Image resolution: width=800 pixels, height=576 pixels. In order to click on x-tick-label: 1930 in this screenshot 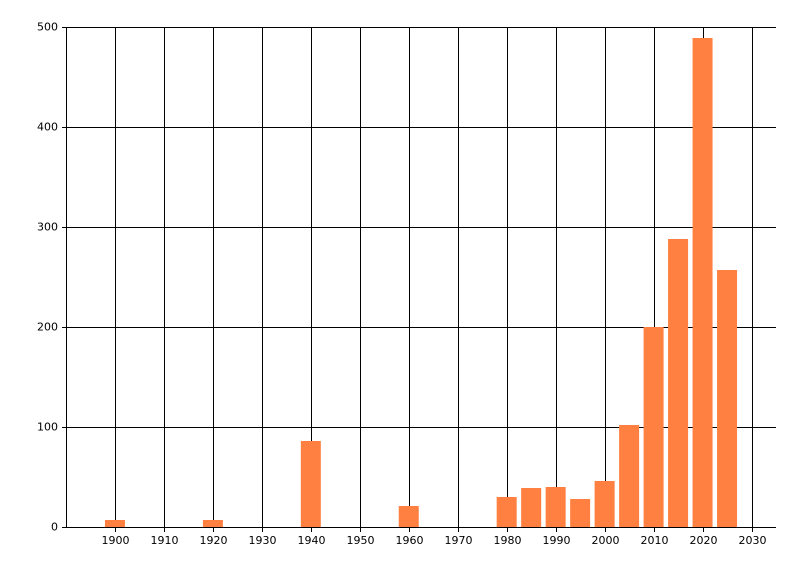, I will do `click(263, 540)`.